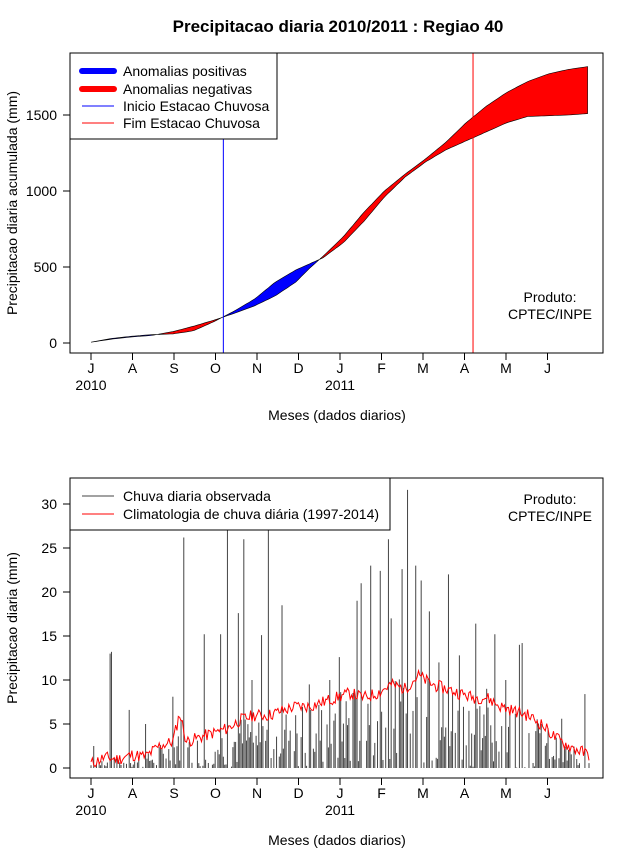 This screenshot has width=640, height=850. What do you see at coordinates (41, 115) in the screenshot?
I see `y-tick-label: 1500` at bounding box center [41, 115].